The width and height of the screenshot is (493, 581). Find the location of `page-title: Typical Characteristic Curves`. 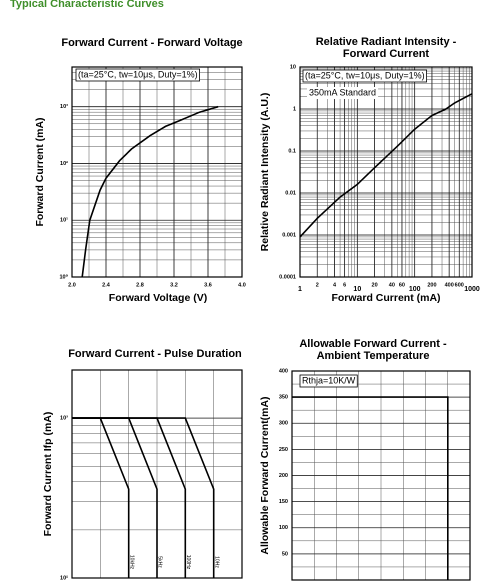

page-title: Typical Characteristic Curves is located at coordinates (87, 5).